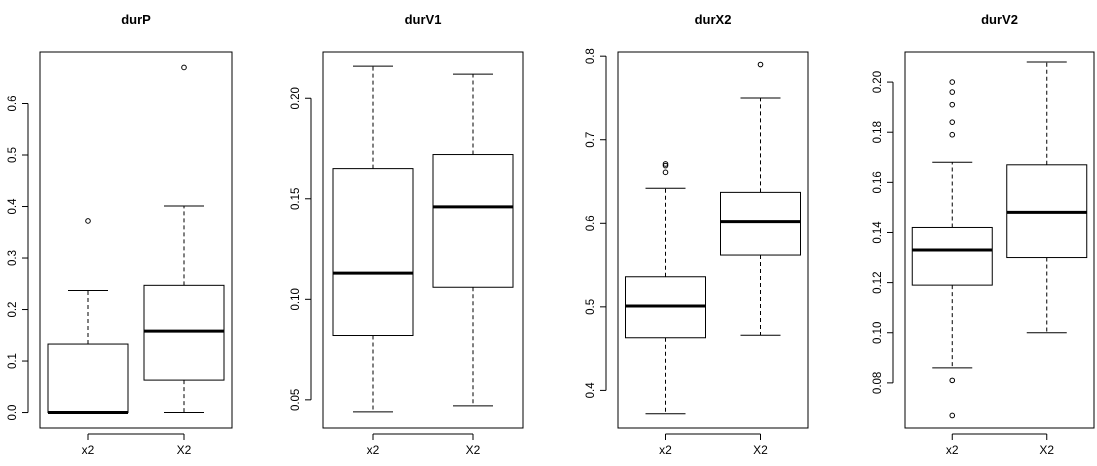 The width and height of the screenshot is (1097, 466). What do you see at coordinates (999, 19) in the screenshot?
I see `panel-title: durV2` at bounding box center [999, 19].